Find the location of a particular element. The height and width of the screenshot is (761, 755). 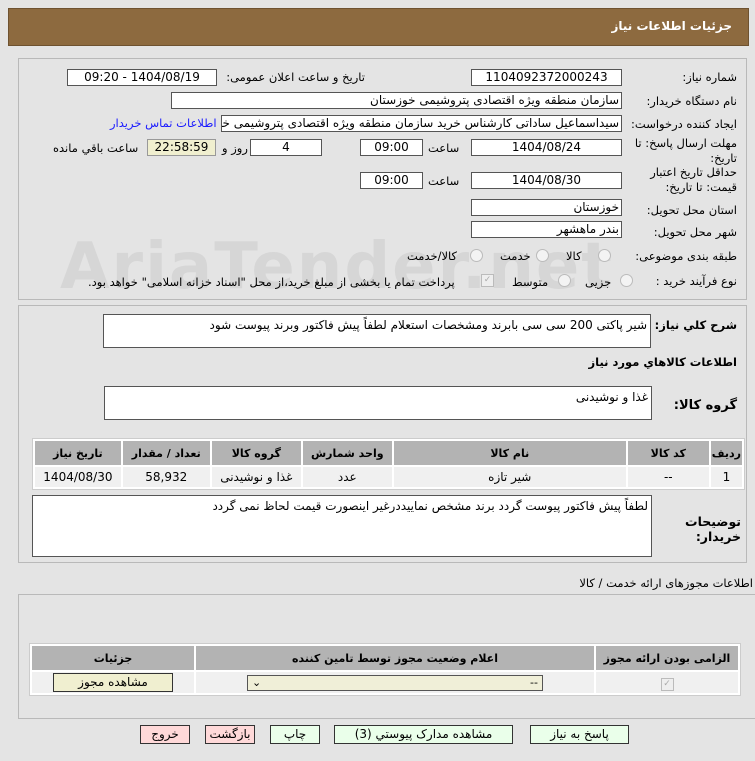

cell-unit: عدد is located at coordinates (347, 477).